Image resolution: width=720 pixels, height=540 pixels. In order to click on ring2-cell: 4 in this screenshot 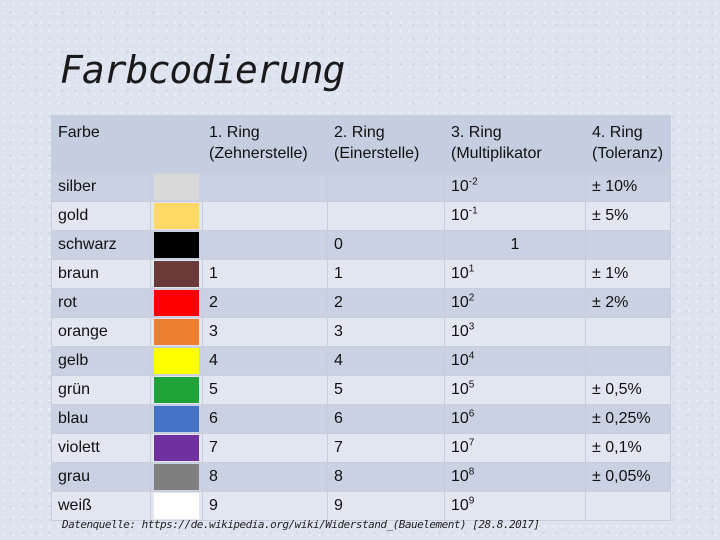, I will do `click(386, 361)`.